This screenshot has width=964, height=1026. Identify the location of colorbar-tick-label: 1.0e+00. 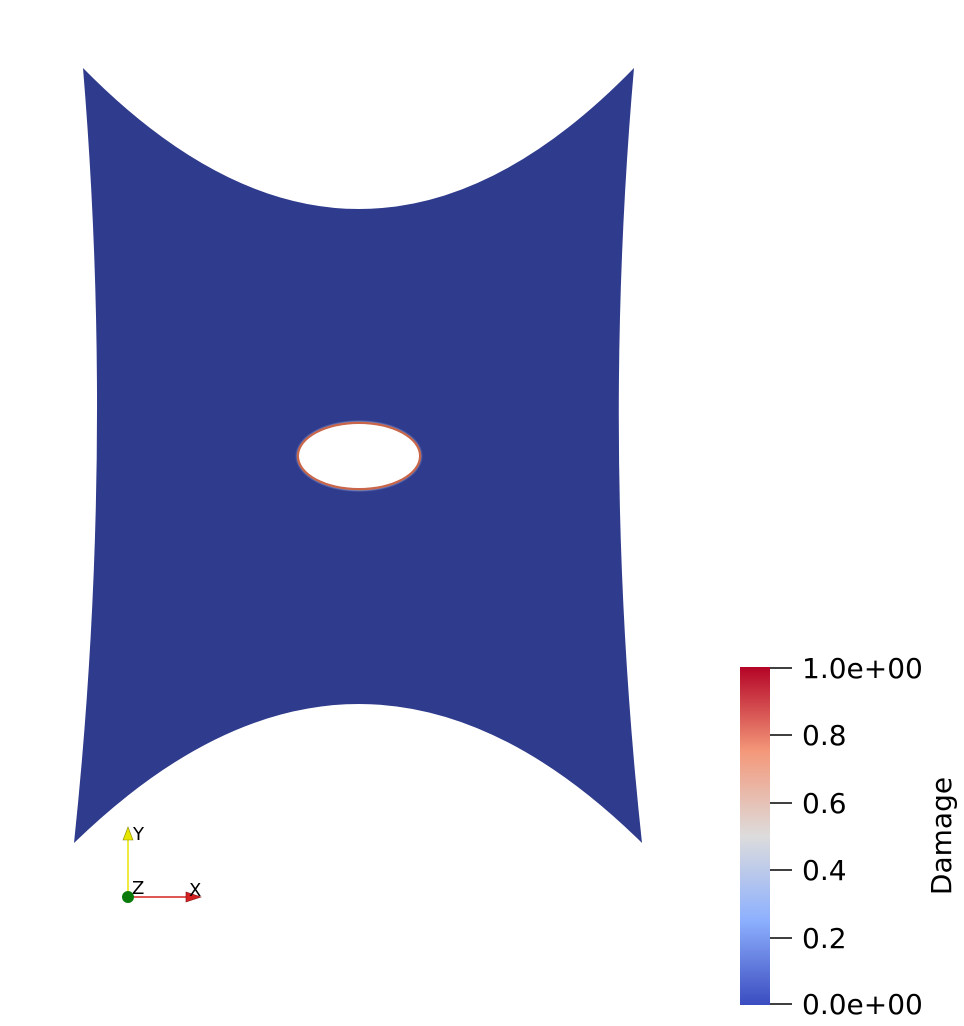
(862, 668).